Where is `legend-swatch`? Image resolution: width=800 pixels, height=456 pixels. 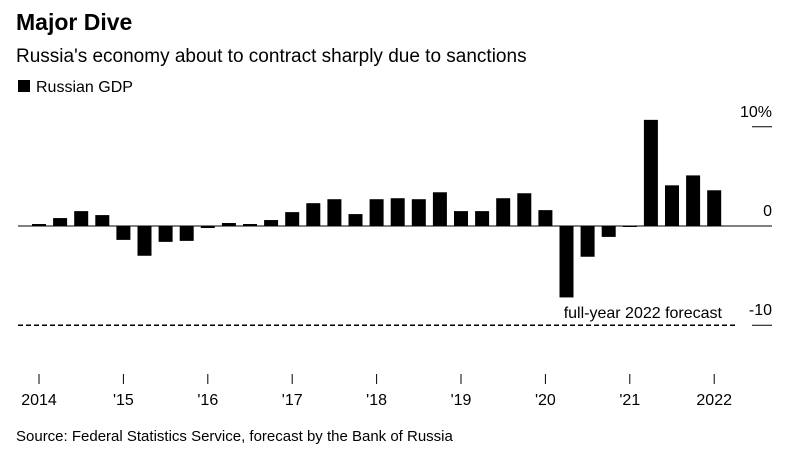 legend-swatch is located at coordinates (24, 86).